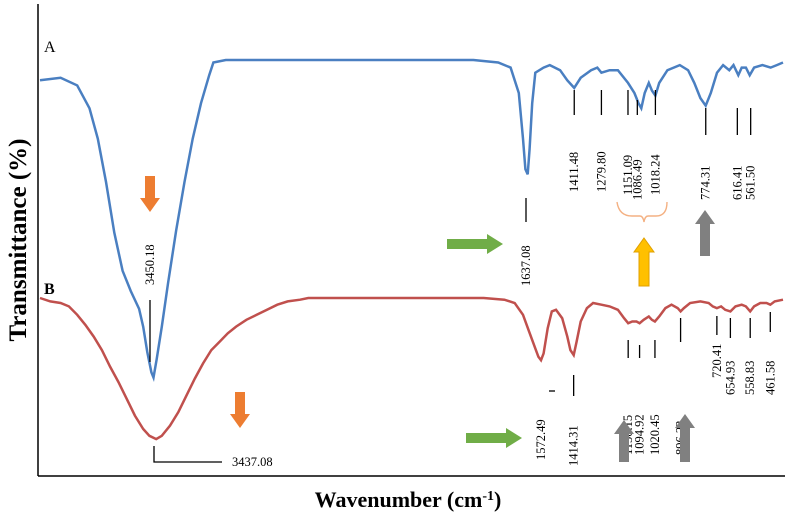  Describe the element at coordinates (750, 378) in the screenshot. I see `peak-label-558-83: 558.83` at that location.